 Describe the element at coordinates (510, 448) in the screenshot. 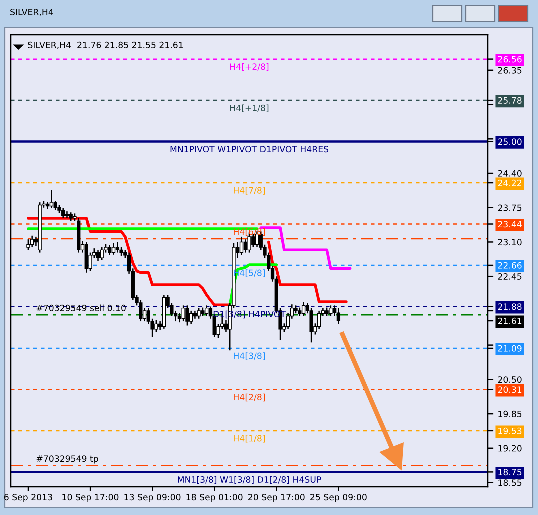

I see `y-tick-label: 19.20` at that location.